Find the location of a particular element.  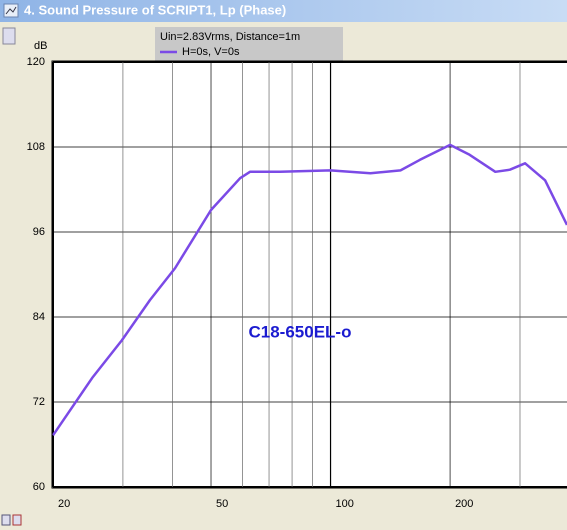

y-tick-label: 120 is located at coordinates (36, 62).